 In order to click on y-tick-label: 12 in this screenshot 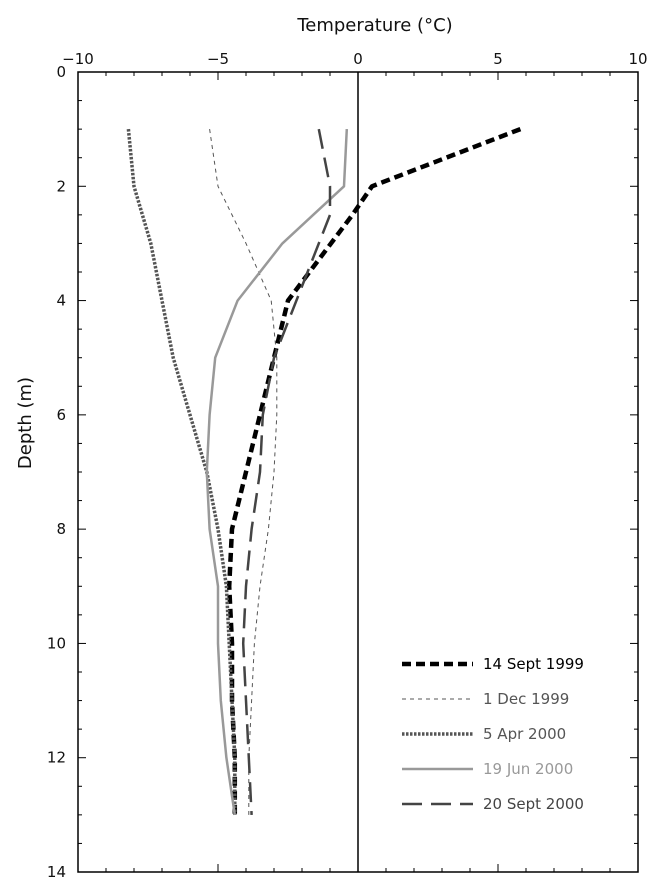, I will do `click(56, 758)`.